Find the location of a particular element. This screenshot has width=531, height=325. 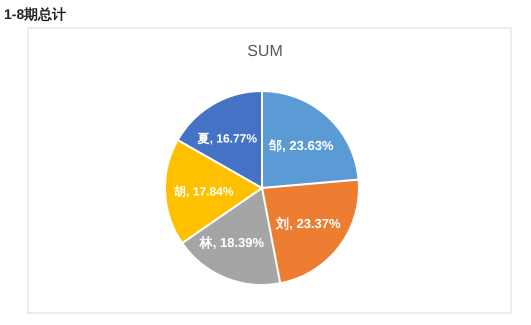

slice-label: 夏, 16.77% is located at coordinates (227, 139).